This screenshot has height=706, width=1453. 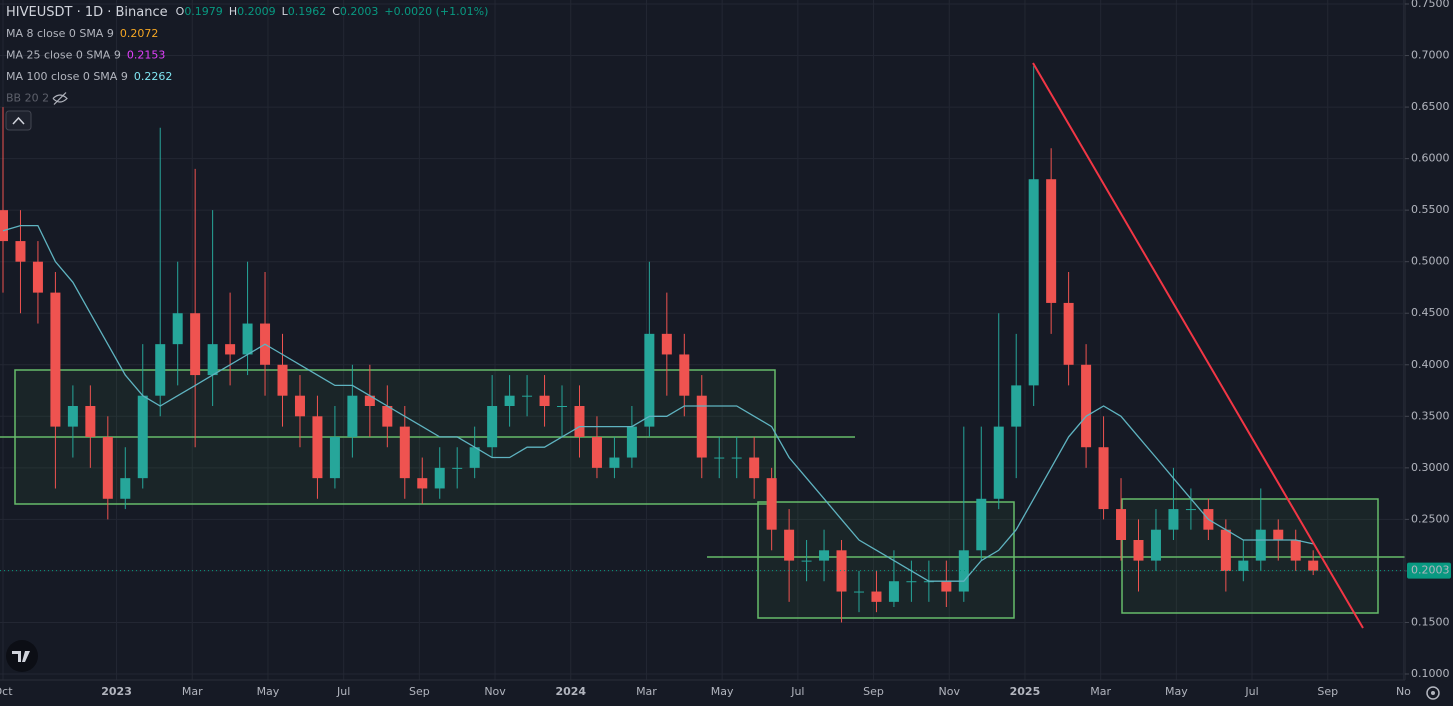 What do you see at coordinates (950, 691) in the screenshot?
I see `x-tick-label: Nov` at bounding box center [950, 691].